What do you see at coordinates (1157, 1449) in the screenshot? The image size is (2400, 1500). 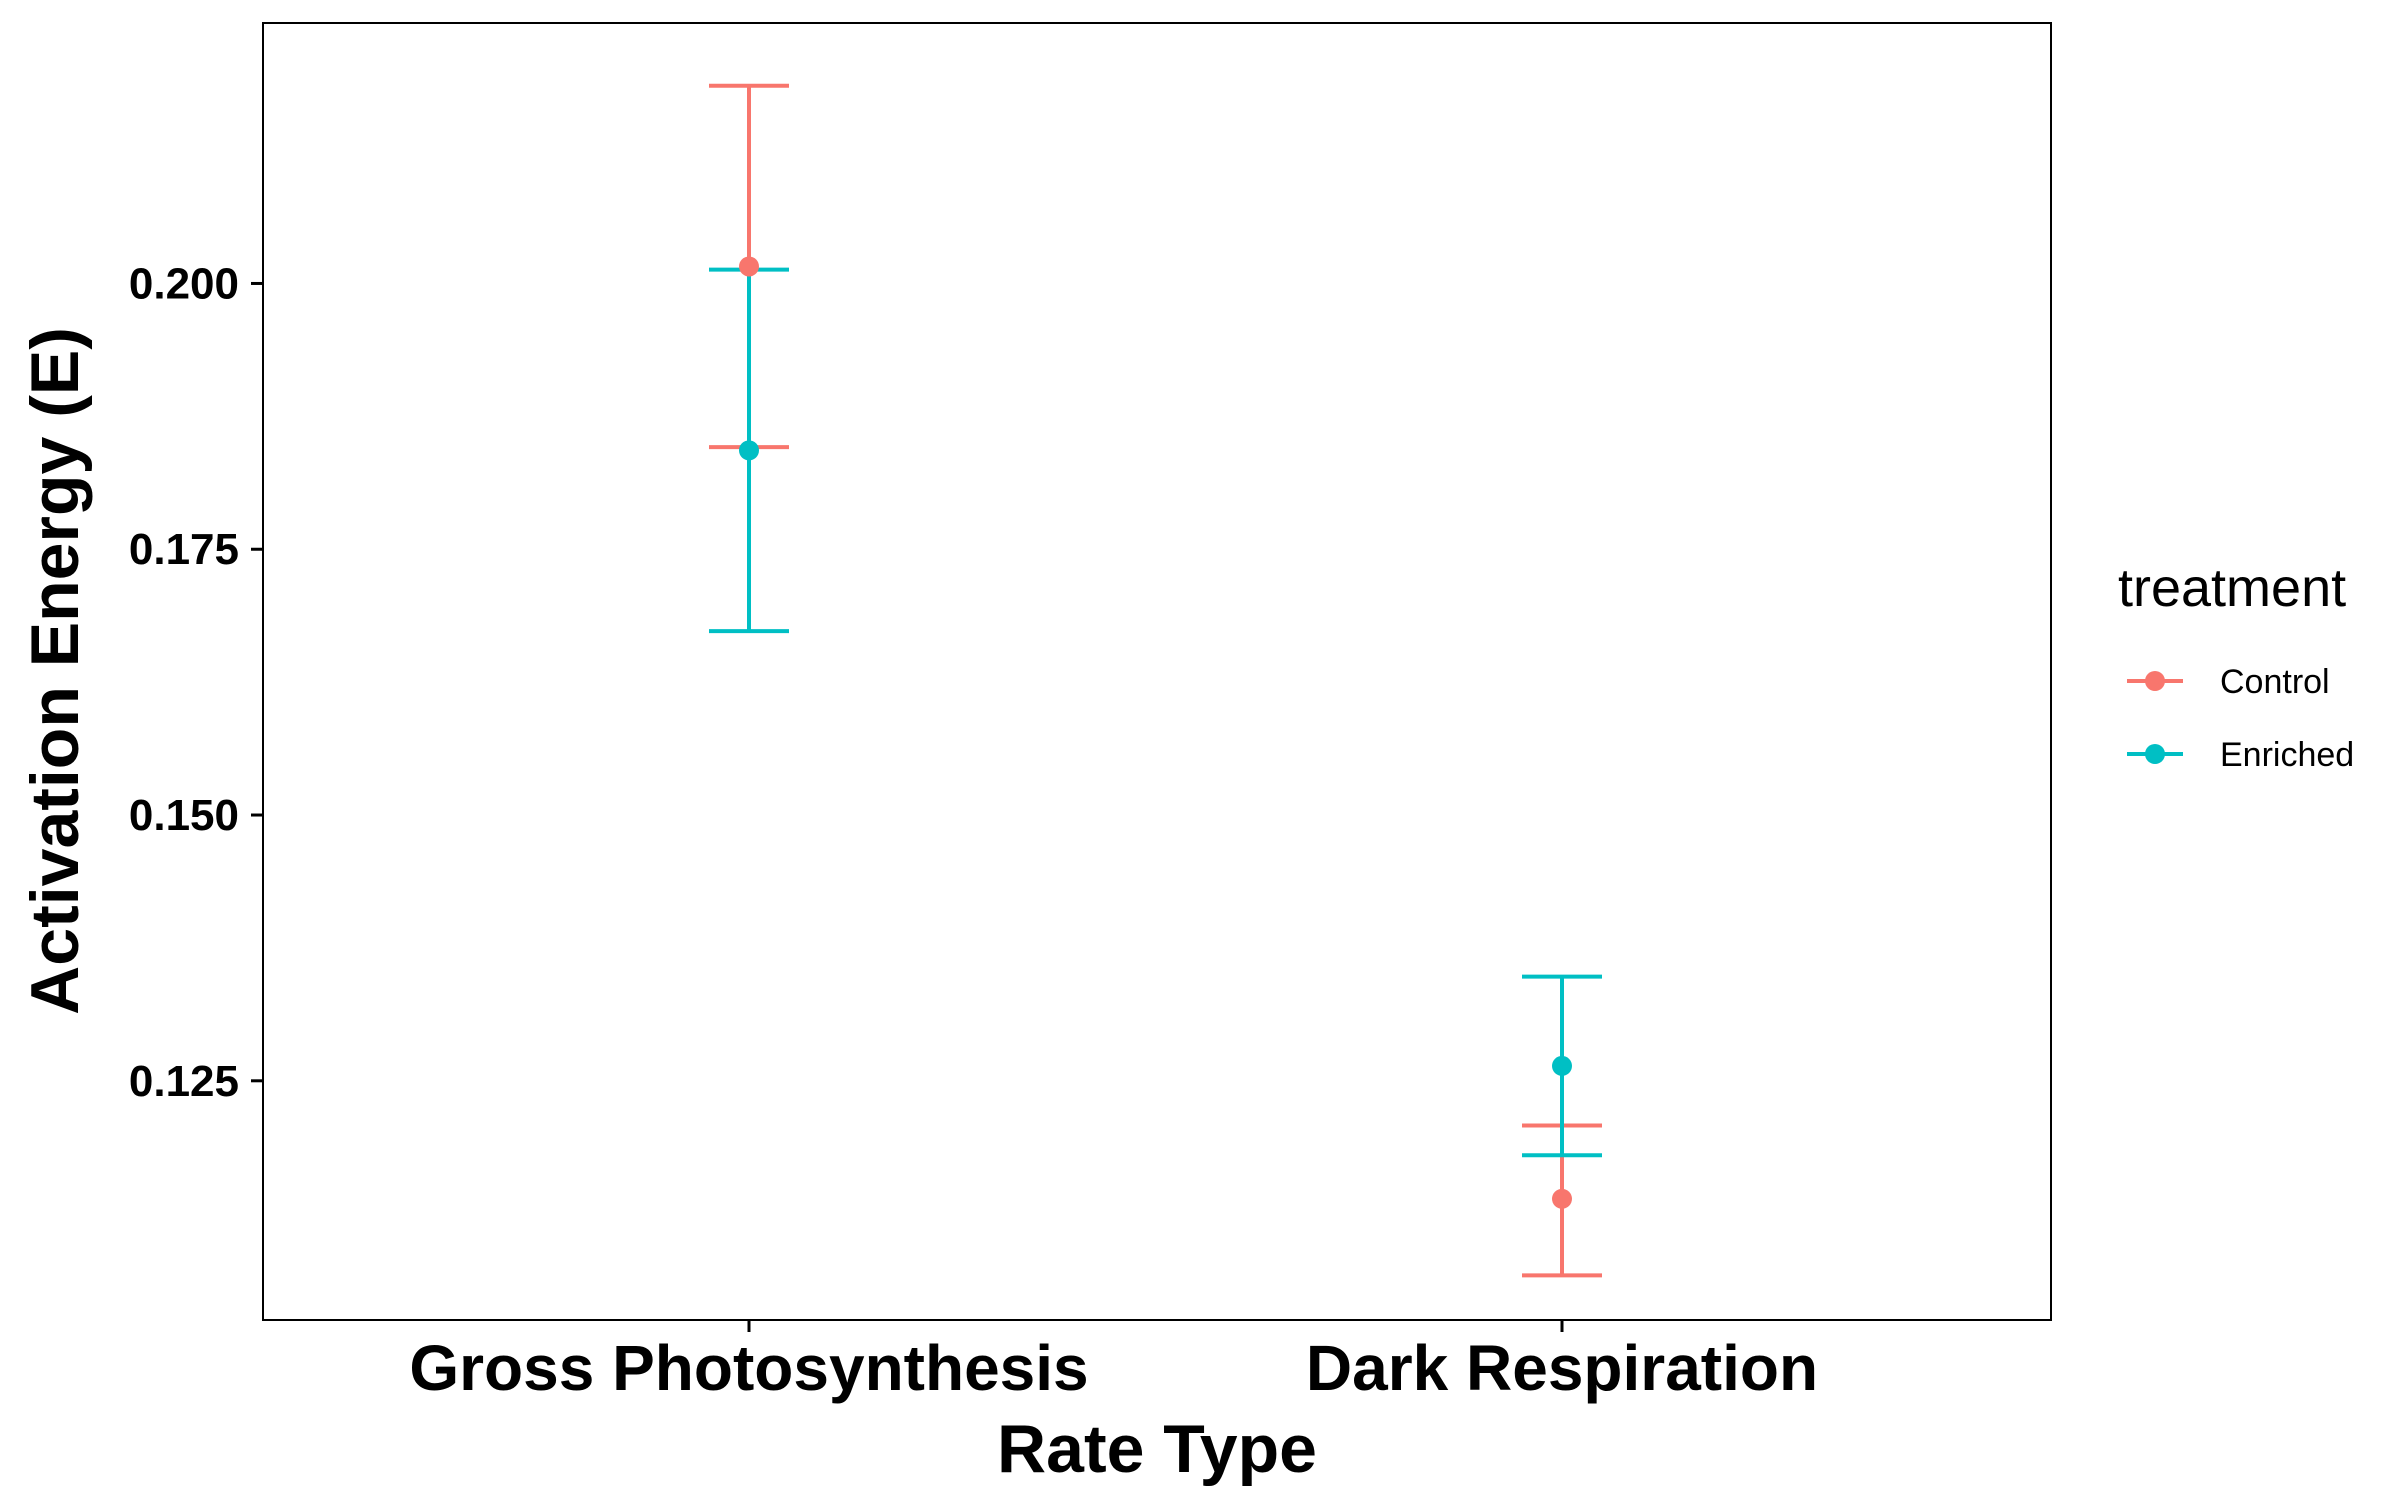 I see `x-axis-title: Rate Type` at bounding box center [1157, 1449].